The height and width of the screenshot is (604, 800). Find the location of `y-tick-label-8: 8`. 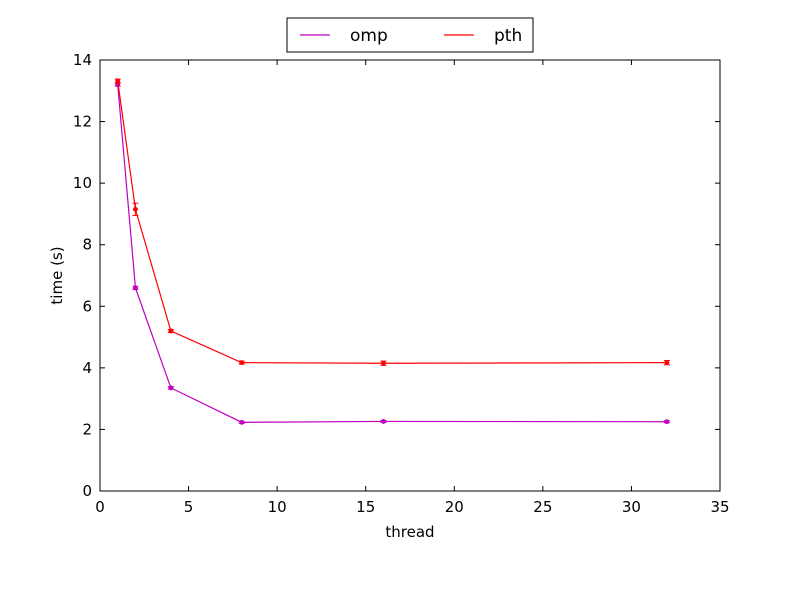

y-tick-label-8: 8 is located at coordinates (87, 245).